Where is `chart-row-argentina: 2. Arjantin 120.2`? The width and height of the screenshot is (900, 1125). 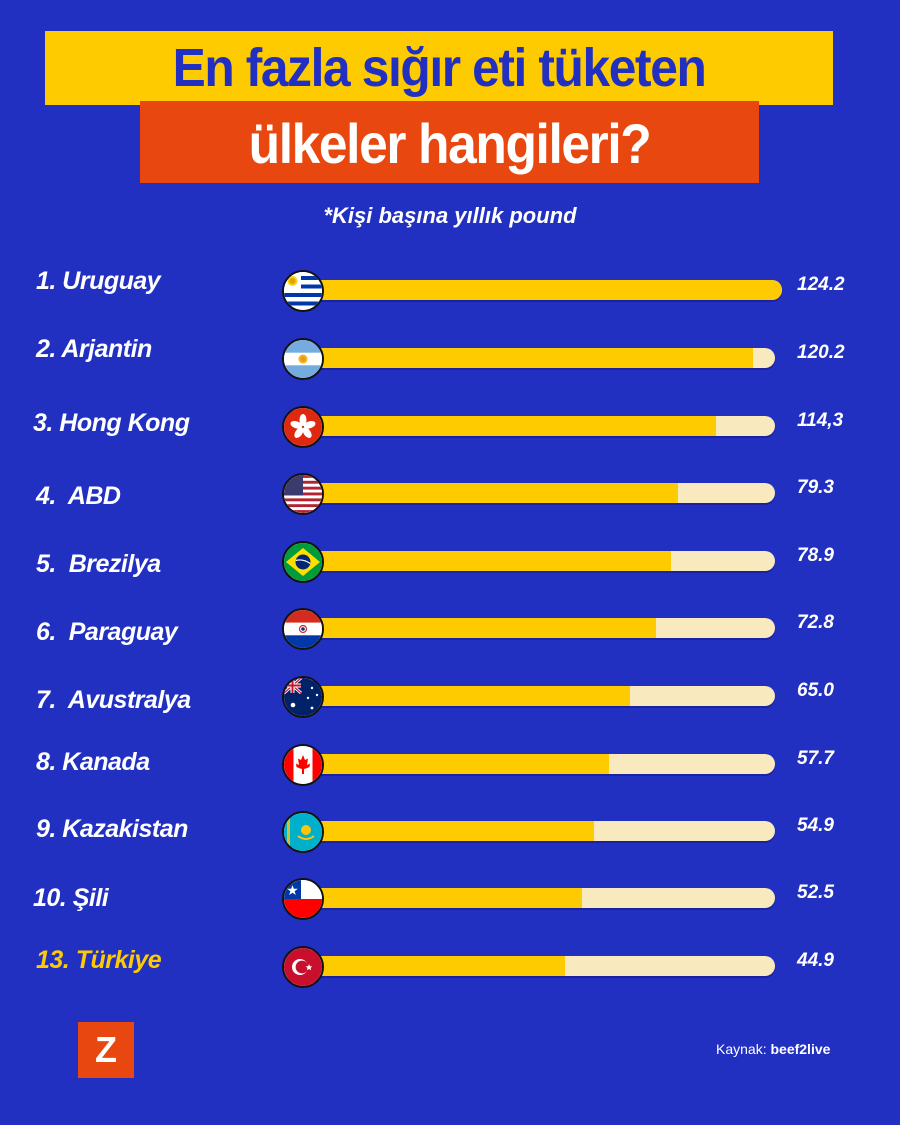
chart-row-argentina: 2. Arjantin 120.2 is located at coordinates (450, 357).